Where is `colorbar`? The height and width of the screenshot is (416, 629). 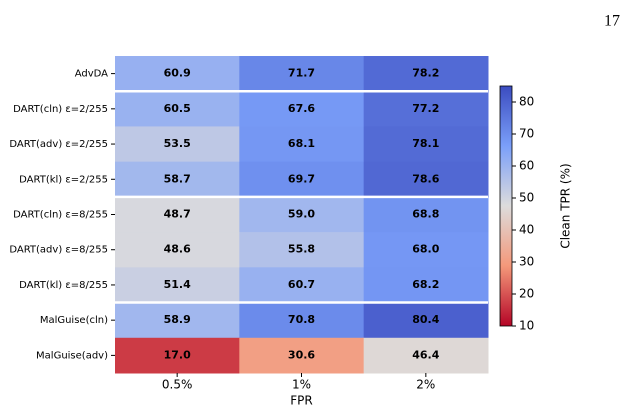
colorbar is located at coordinates (506, 206).